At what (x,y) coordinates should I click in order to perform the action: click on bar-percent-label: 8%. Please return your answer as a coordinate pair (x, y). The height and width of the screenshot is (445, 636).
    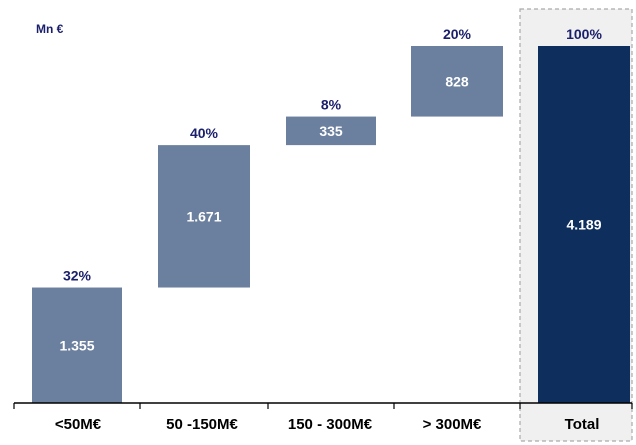
    Looking at the image, I should click on (331, 105).